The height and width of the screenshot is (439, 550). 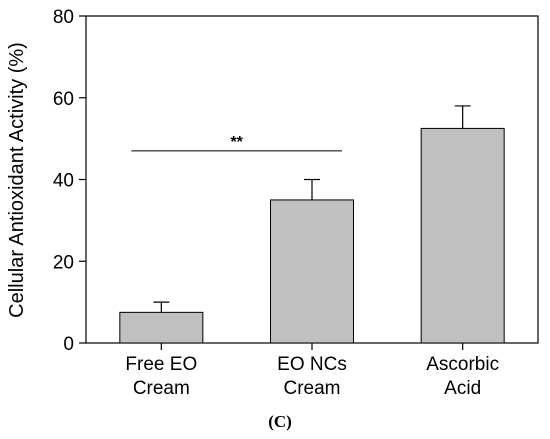 I want to click on y-axis-title: Cellular Antioxidant Activity (%), so click(x=17, y=180).